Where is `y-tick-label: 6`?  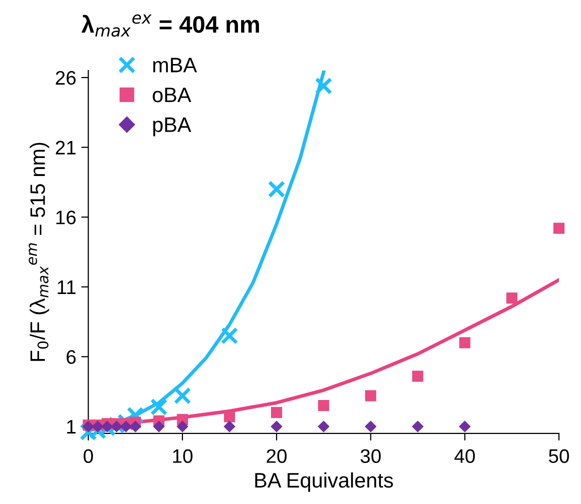 y-tick-label: 6 is located at coordinates (71, 357).